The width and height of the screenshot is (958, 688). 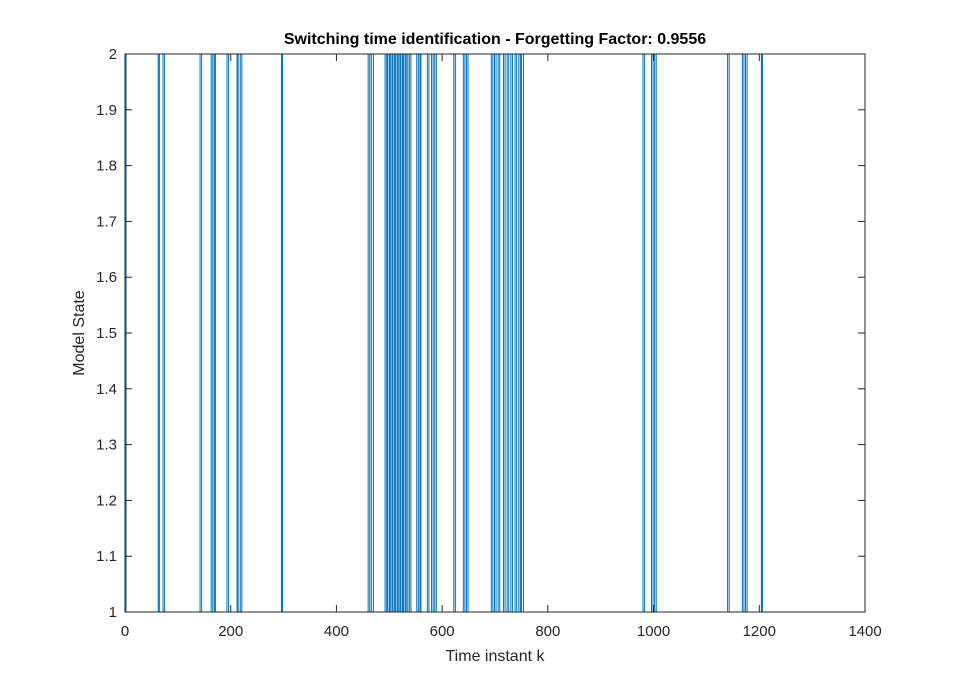 What do you see at coordinates (113, 54) in the screenshot?
I see `y-tick-label: 2` at bounding box center [113, 54].